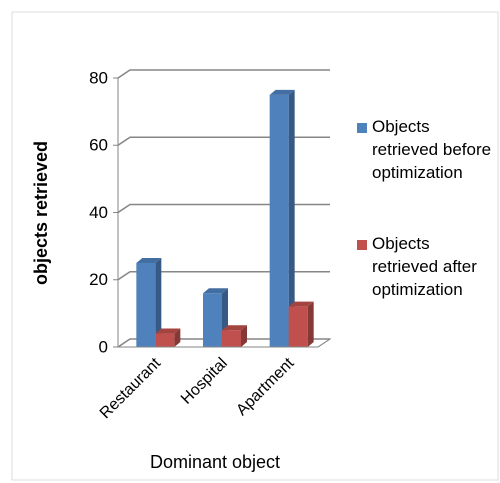  Describe the element at coordinates (424, 266) in the screenshot. I see `legend-label: Objects retrieved after optimization` at that location.